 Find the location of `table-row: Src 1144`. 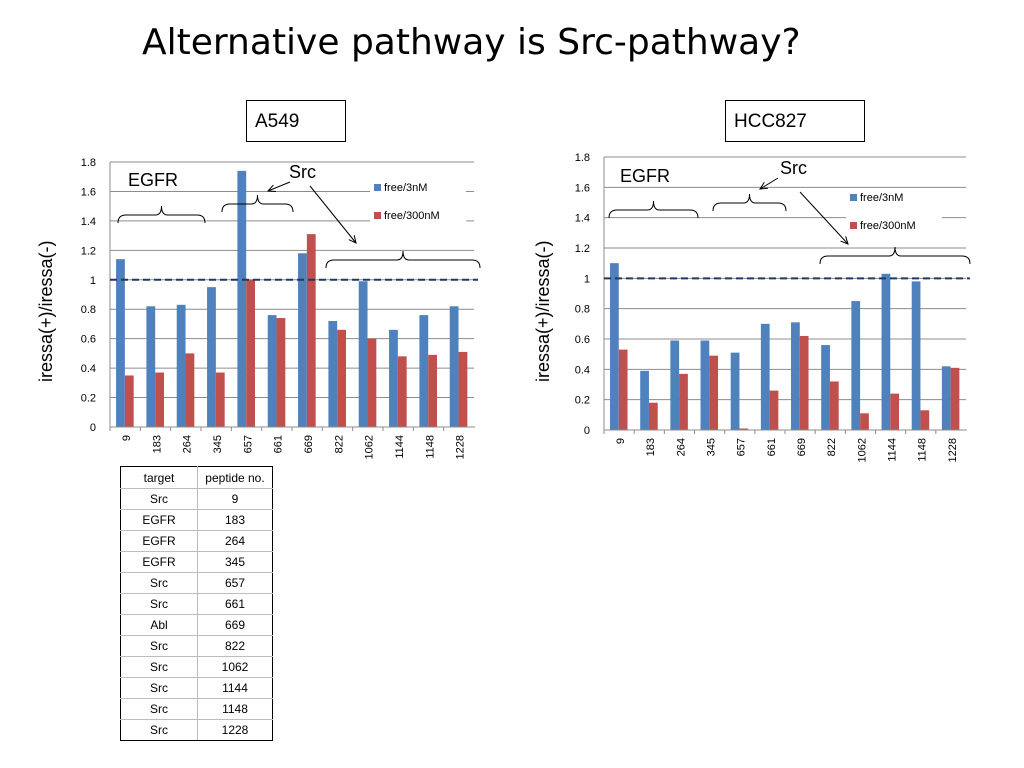

table-row: Src 1144 is located at coordinates (196, 688).